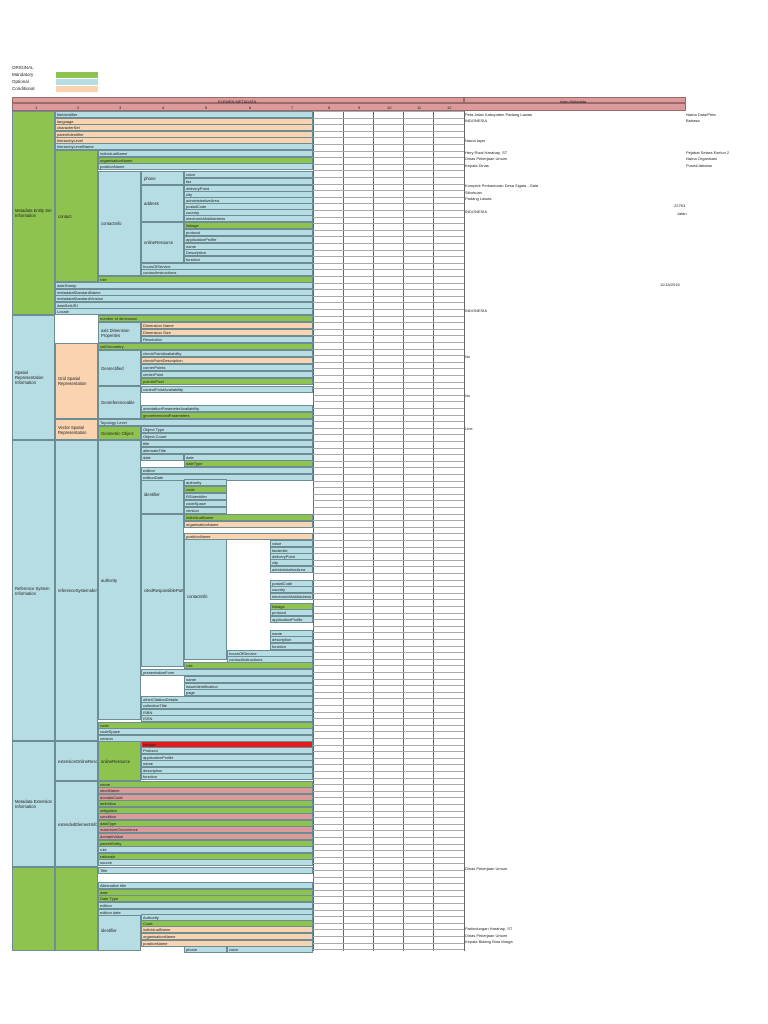  What do you see at coordinates (248, 239) in the screenshot?
I see `metadata-field-applicationprofile: applicationProfile` at bounding box center [248, 239].